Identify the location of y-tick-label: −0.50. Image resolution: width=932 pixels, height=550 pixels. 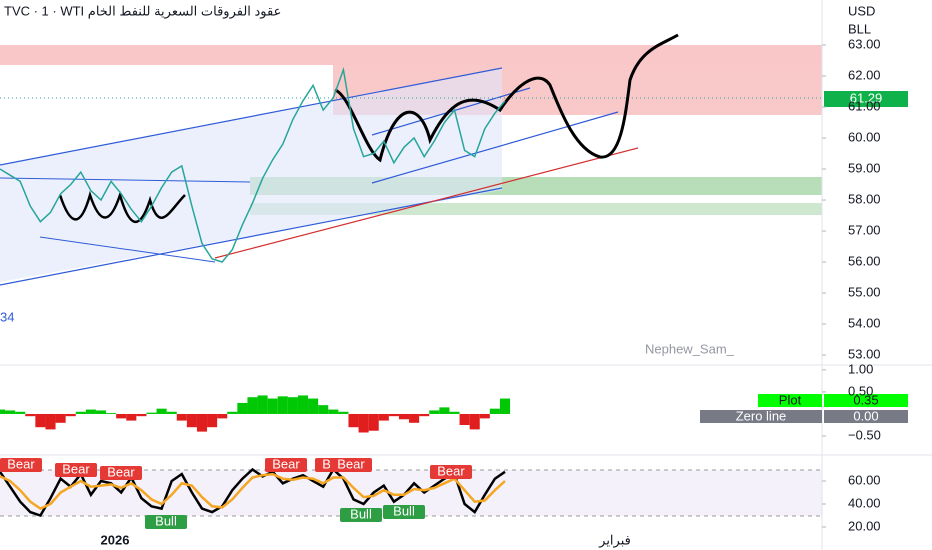
(864, 434).